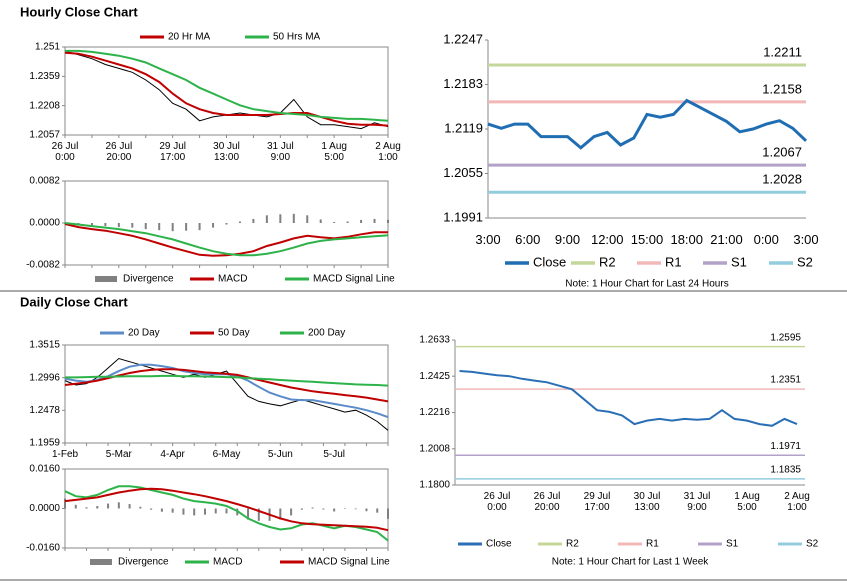  What do you see at coordinates (434, 485) in the screenshot?
I see `y-tick-label: 1.1800` at bounding box center [434, 485].